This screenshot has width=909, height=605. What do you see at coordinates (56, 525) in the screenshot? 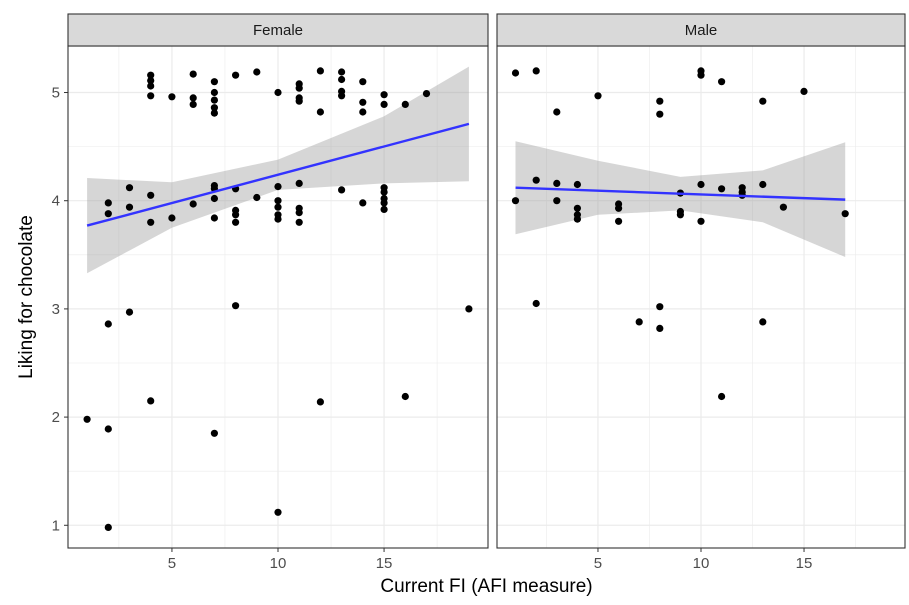
I see `y-tick-label: 1` at bounding box center [56, 525].